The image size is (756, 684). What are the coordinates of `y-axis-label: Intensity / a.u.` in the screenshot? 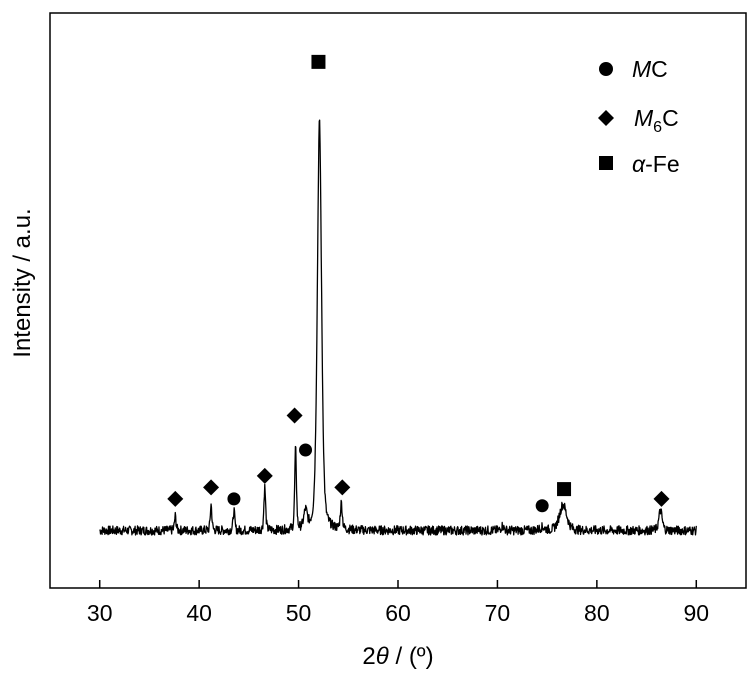 It's located at (22, 282).